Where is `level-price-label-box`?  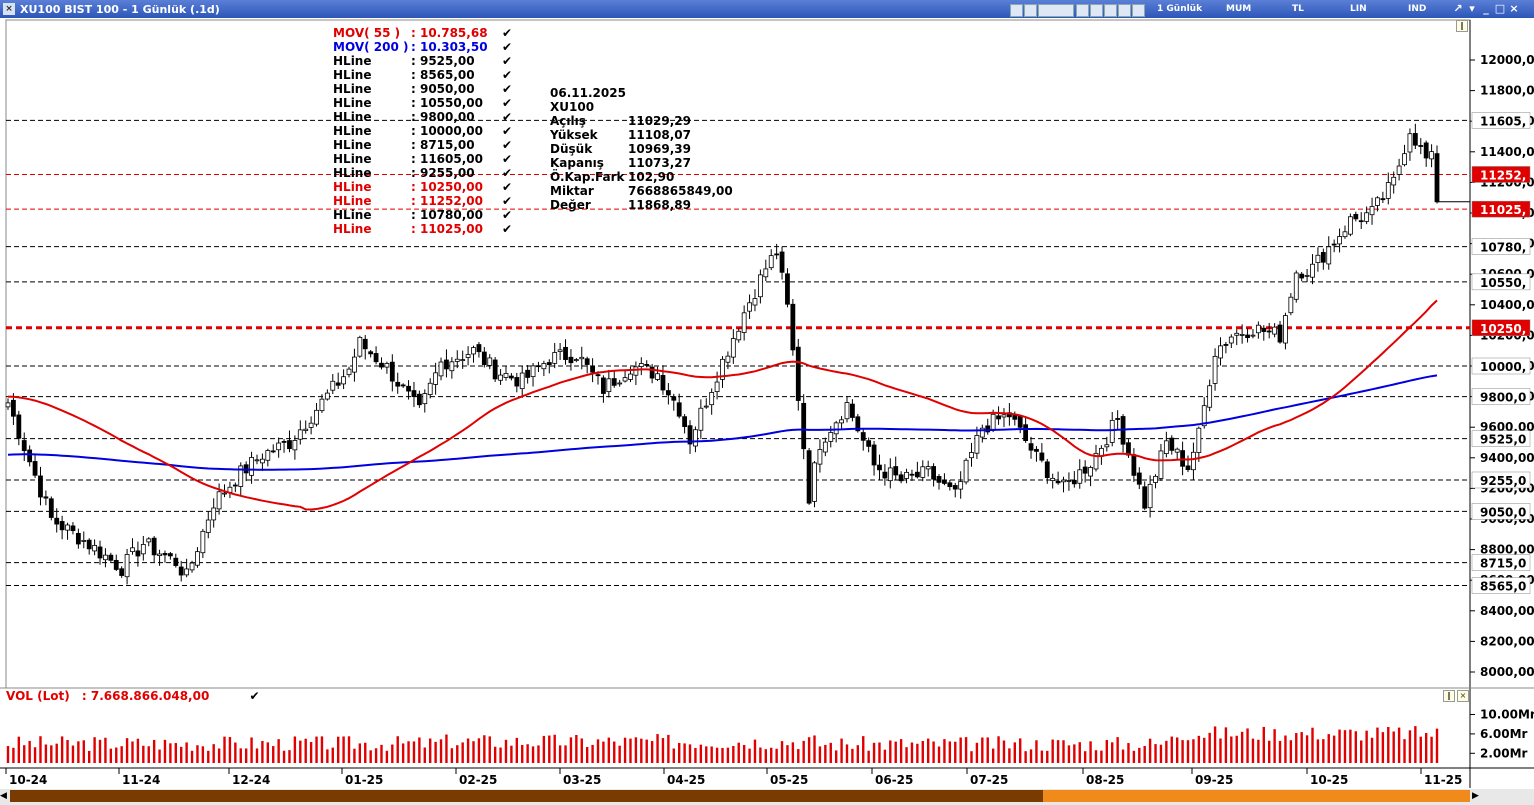 level-price-label-box is located at coordinates (1501, 327).